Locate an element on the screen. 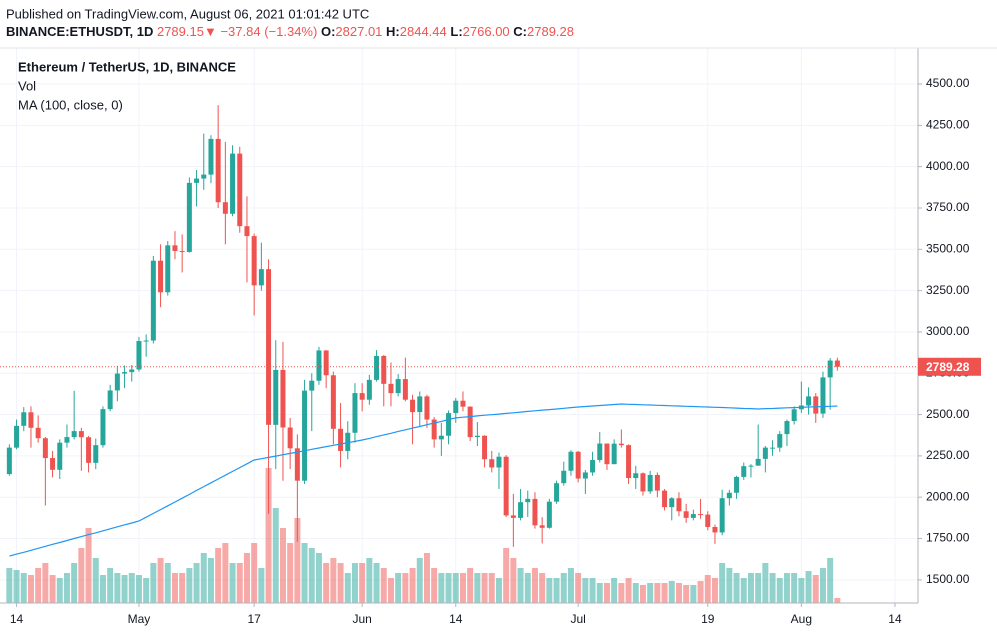 This screenshot has width=997, height=642. change: −37.84 (−1.34%) is located at coordinates (268, 31).